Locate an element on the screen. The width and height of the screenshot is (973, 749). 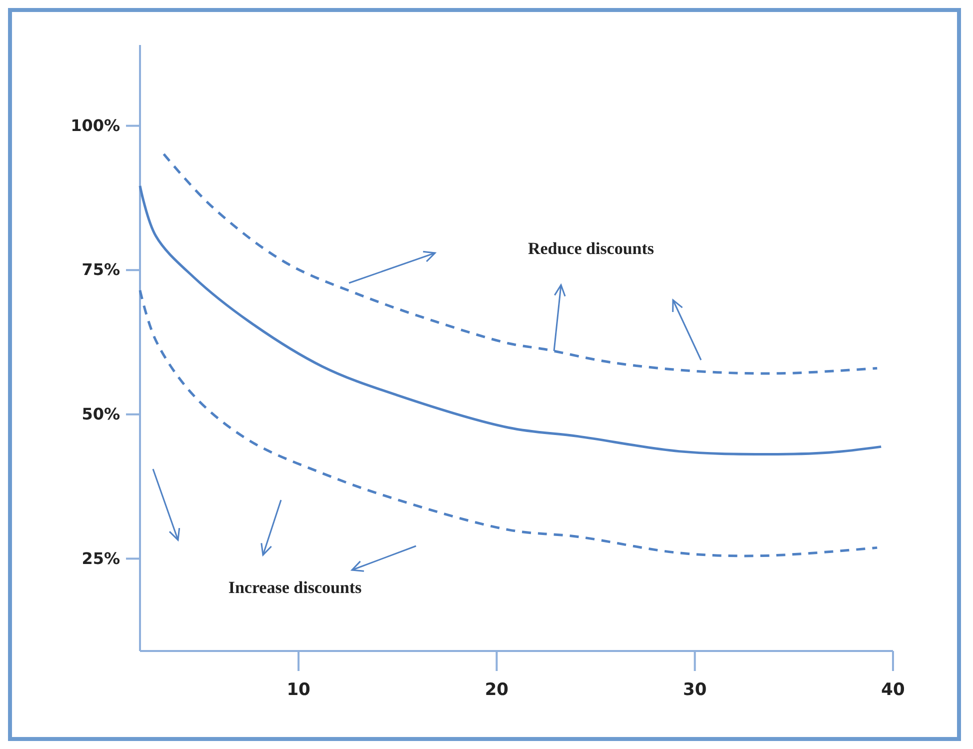
y-tick-label: 75% is located at coordinates (101, 270).